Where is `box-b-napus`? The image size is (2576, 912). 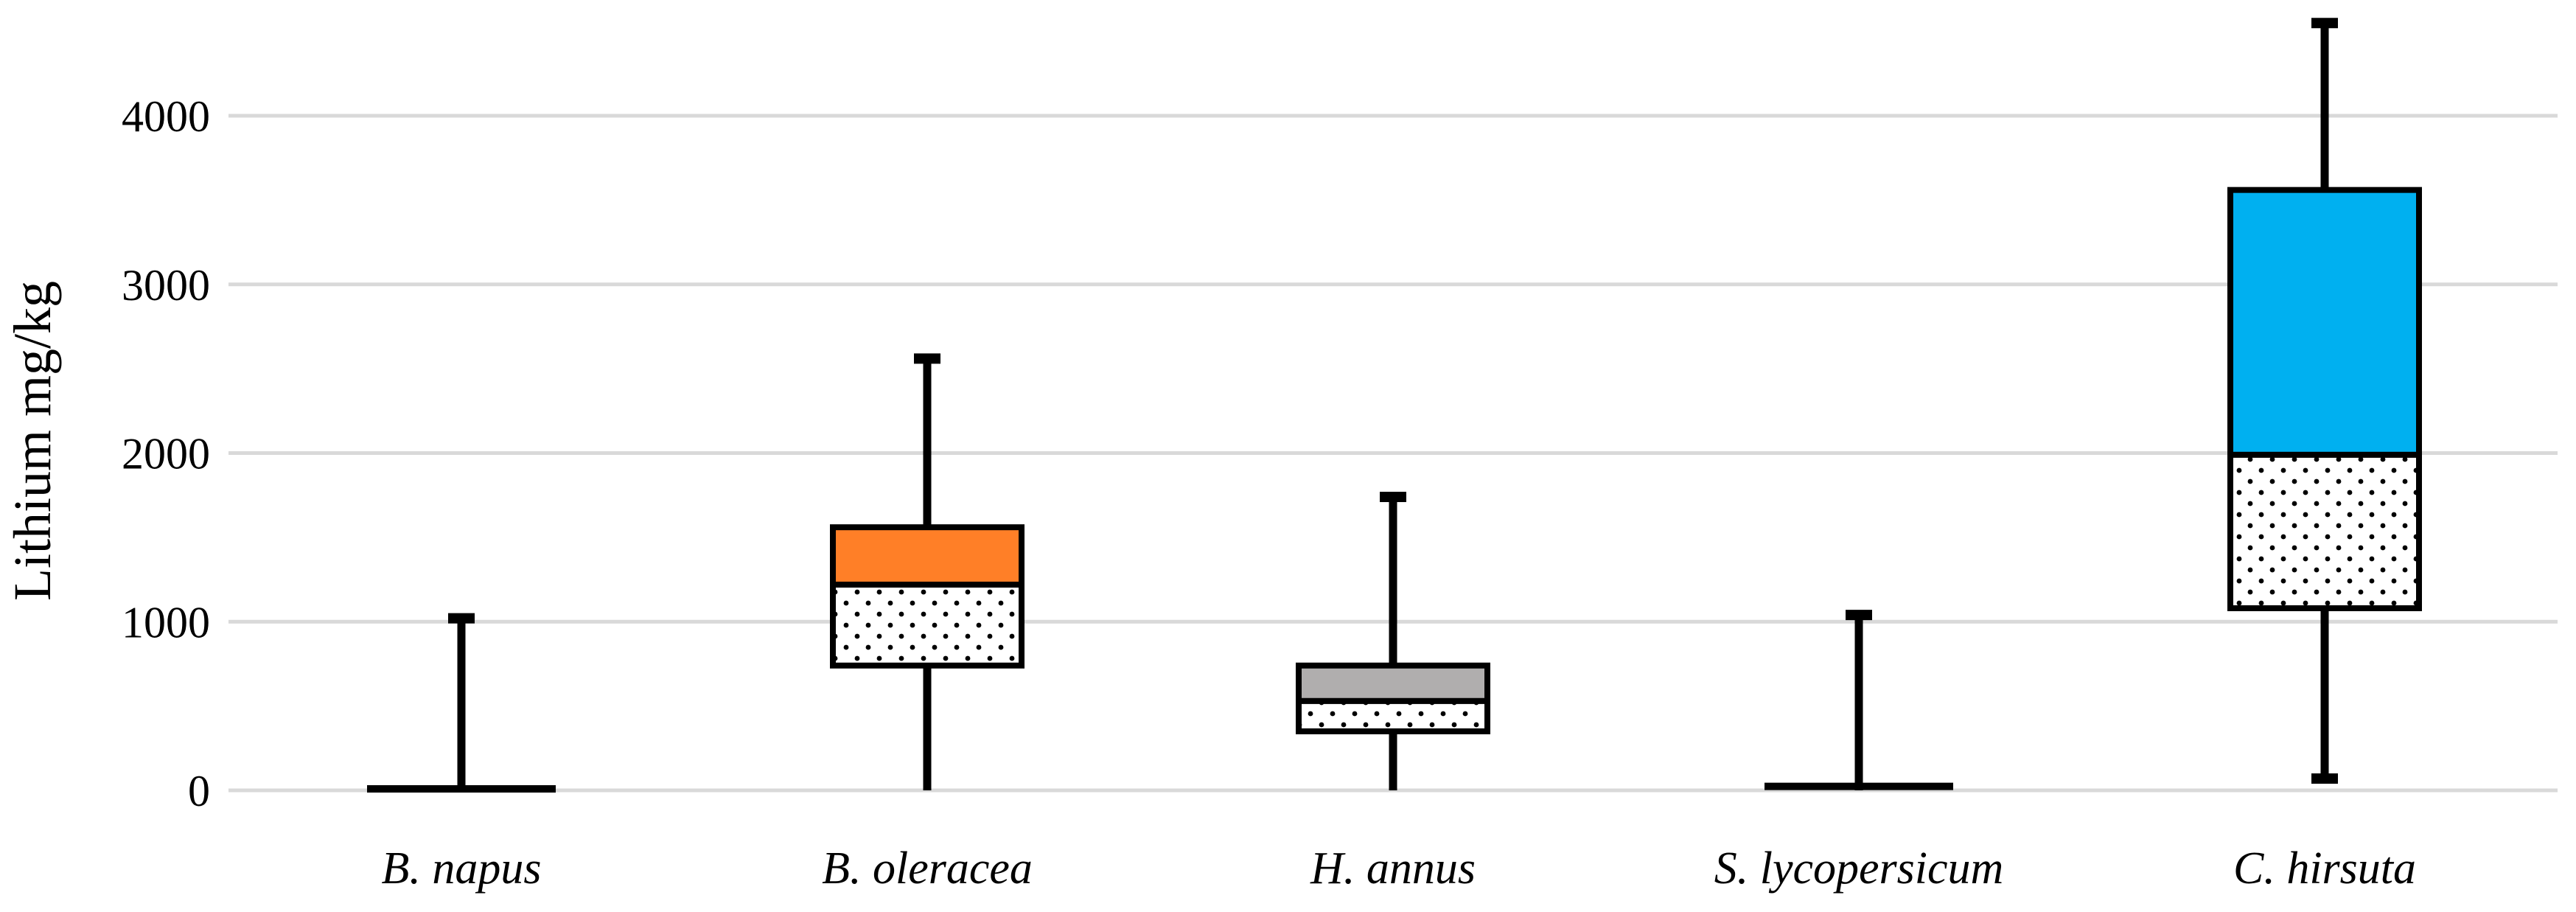 box-b-napus is located at coordinates (462, 703).